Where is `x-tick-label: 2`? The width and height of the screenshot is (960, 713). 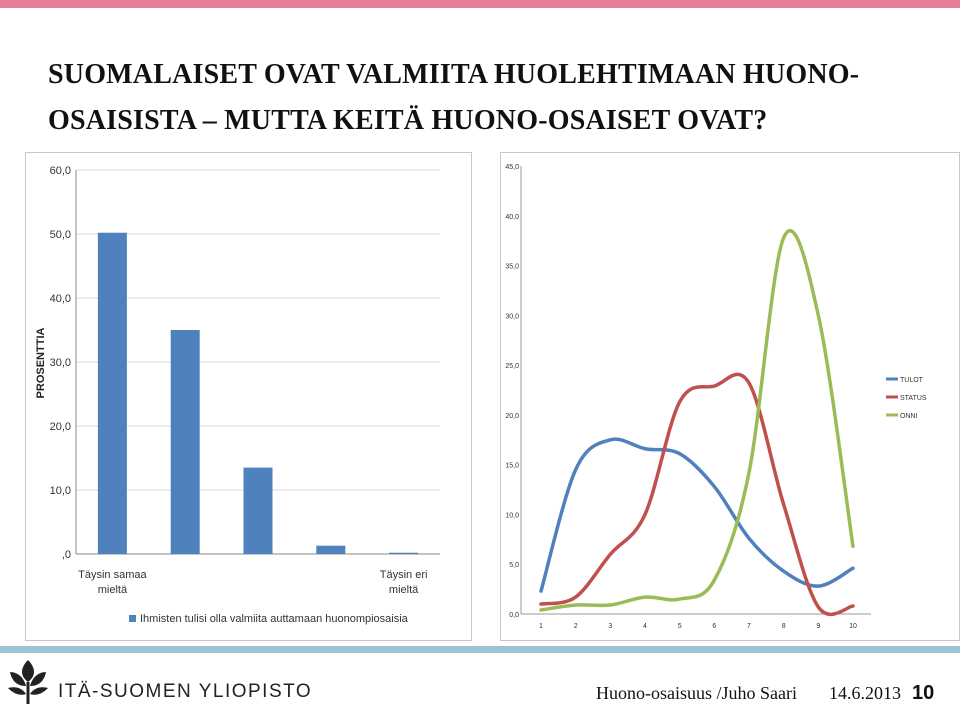
x-tick-label: 2 is located at coordinates (576, 626).